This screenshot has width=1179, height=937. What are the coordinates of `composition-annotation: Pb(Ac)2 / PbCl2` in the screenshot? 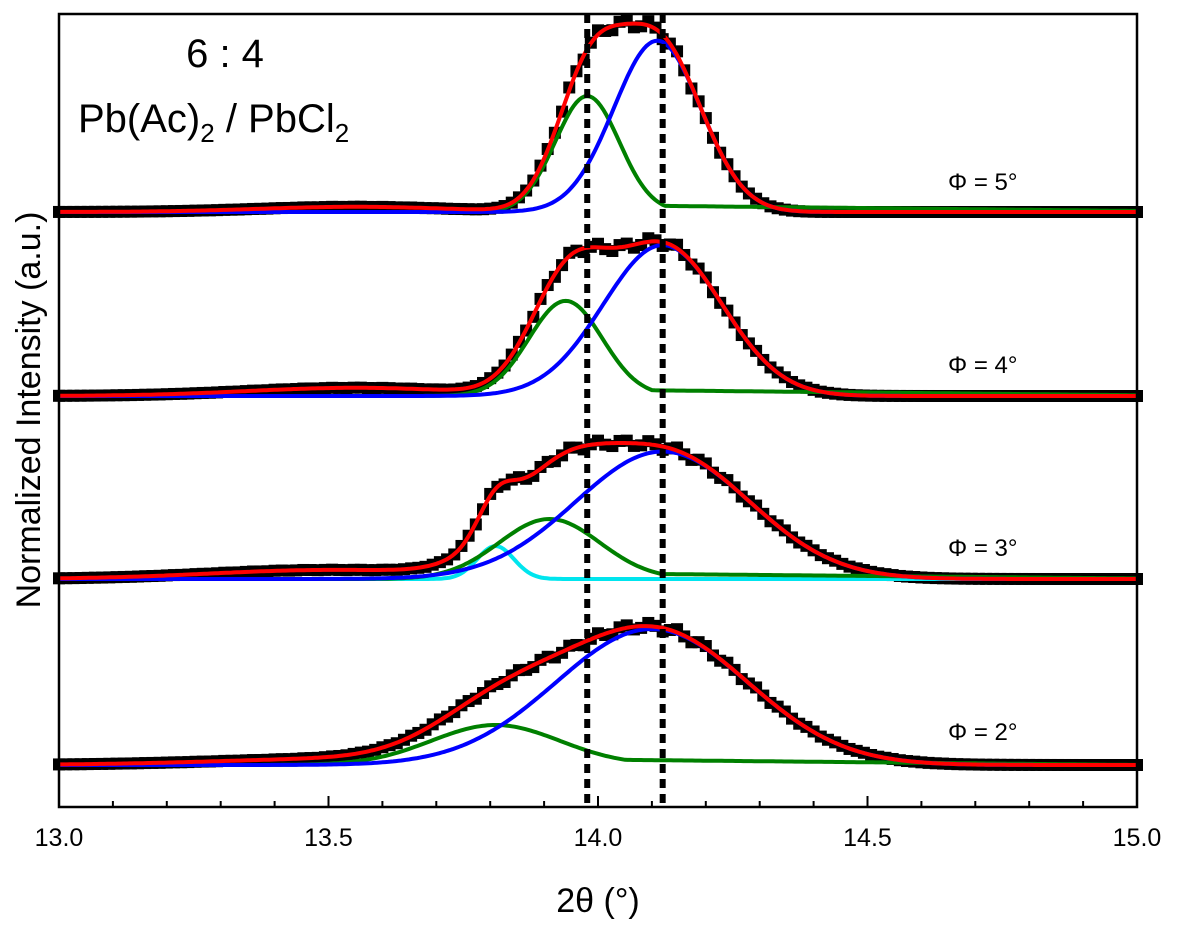 It's located at (213, 122).